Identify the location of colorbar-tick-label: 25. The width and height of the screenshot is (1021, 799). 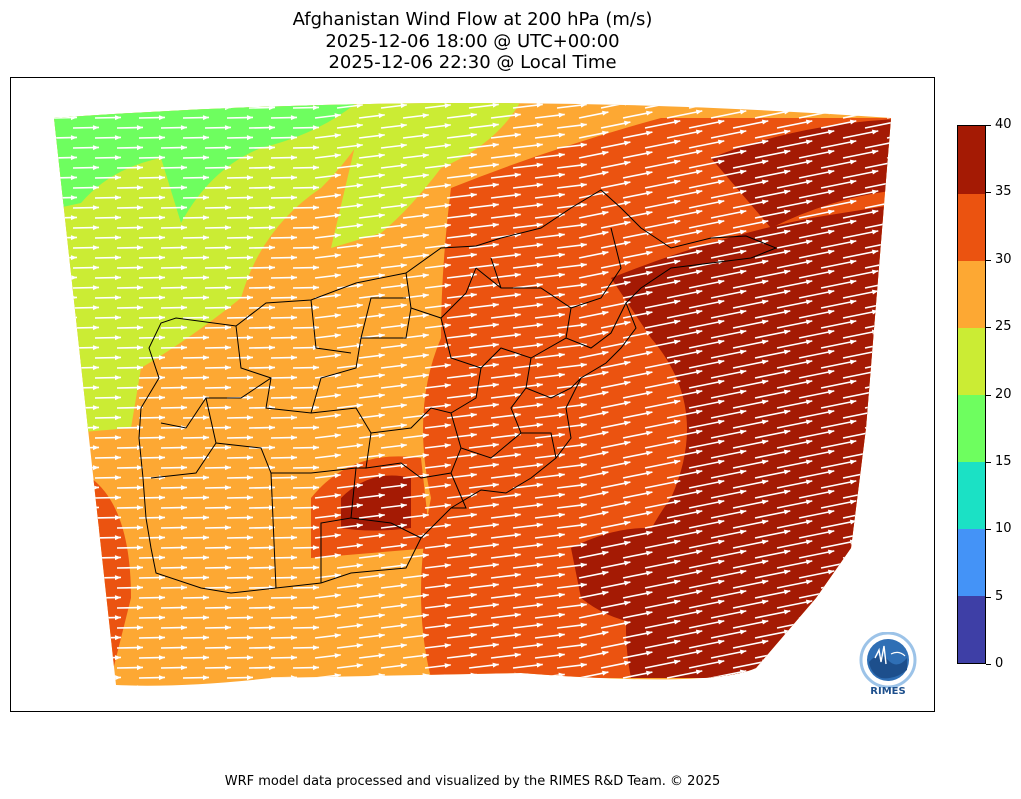
(1003, 327).